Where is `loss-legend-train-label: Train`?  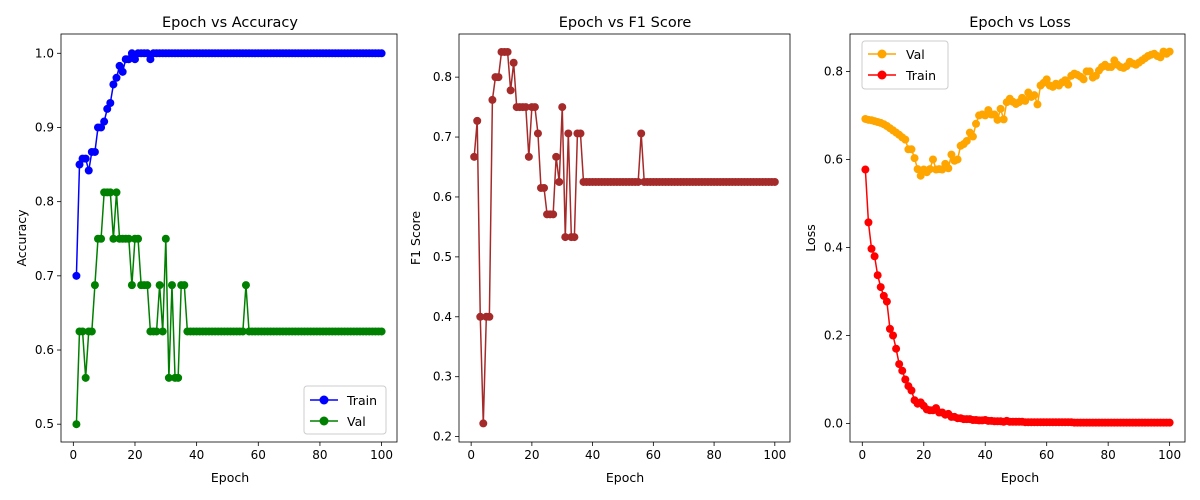
loss-legend-train-label: Train is located at coordinates (920, 75).